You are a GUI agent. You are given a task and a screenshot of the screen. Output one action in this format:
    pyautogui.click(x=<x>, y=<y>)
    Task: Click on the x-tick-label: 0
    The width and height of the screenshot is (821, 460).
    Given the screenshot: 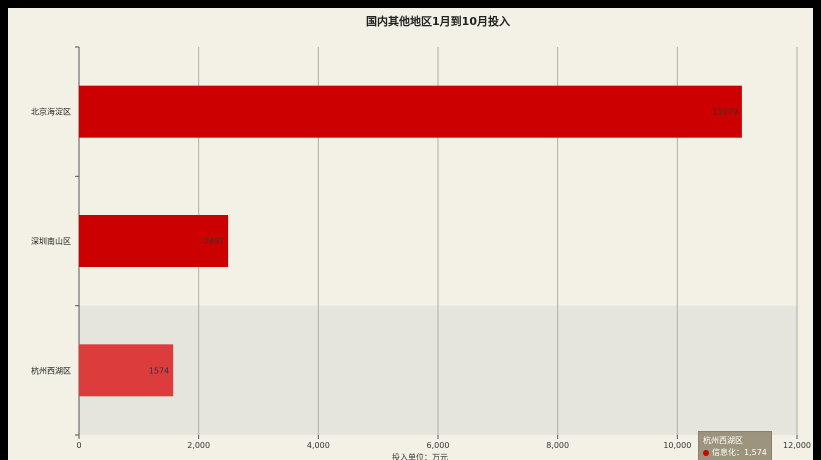 What is the action you would take?
    pyautogui.click(x=78, y=445)
    